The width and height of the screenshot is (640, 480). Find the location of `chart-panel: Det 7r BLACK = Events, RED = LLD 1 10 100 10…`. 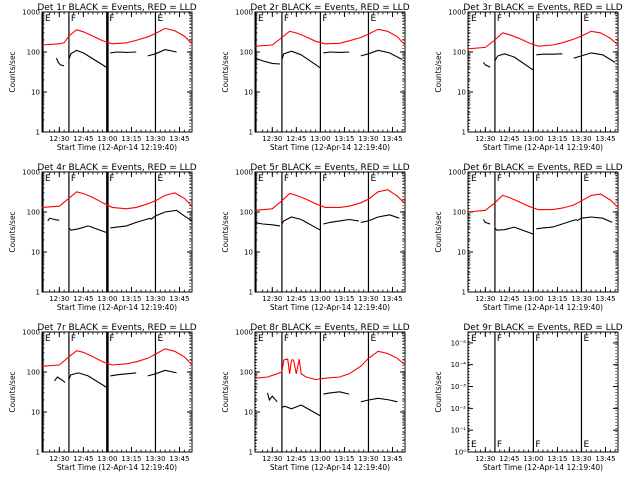

chart-panel: Det 7r BLACK = Events, RED = LLD 1 10 100 10… is located at coordinates (102, 397).